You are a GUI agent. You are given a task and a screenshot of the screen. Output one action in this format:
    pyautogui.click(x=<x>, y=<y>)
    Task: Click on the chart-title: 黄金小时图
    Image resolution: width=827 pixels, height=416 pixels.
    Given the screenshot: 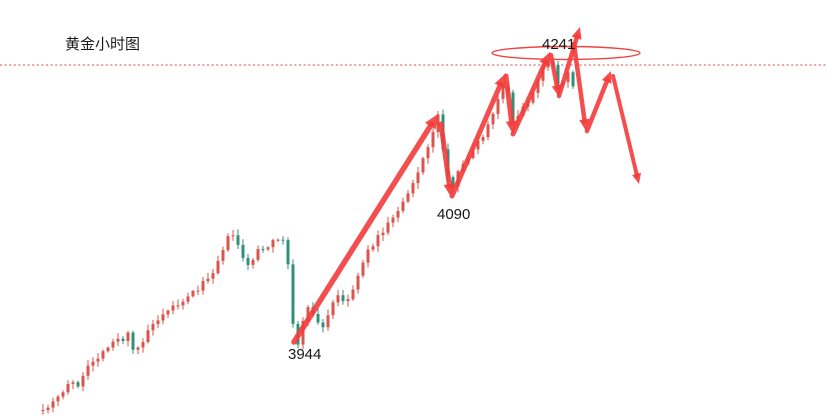 What is the action you would take?
    pyautogui.click(x=103, y=44)
    